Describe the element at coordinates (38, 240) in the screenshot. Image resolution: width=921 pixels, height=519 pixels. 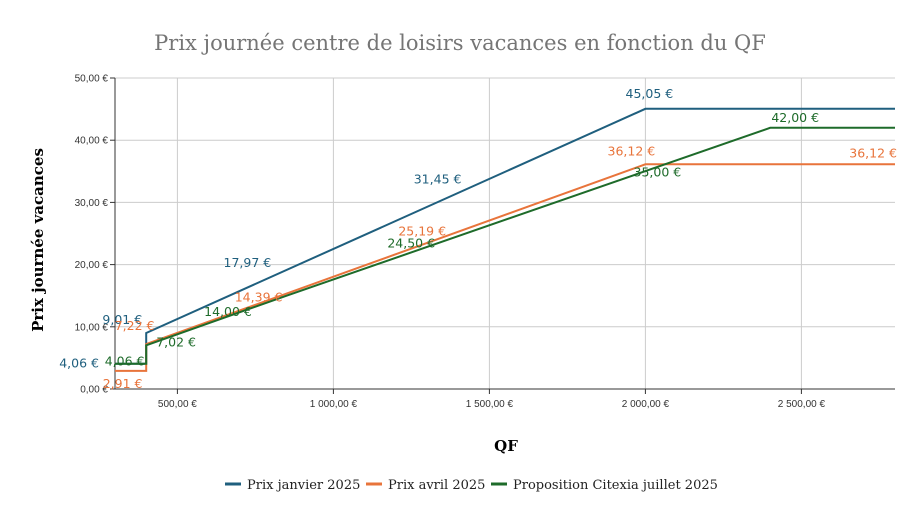
I see `y-axis-title: Prix journée vacances` at that location.